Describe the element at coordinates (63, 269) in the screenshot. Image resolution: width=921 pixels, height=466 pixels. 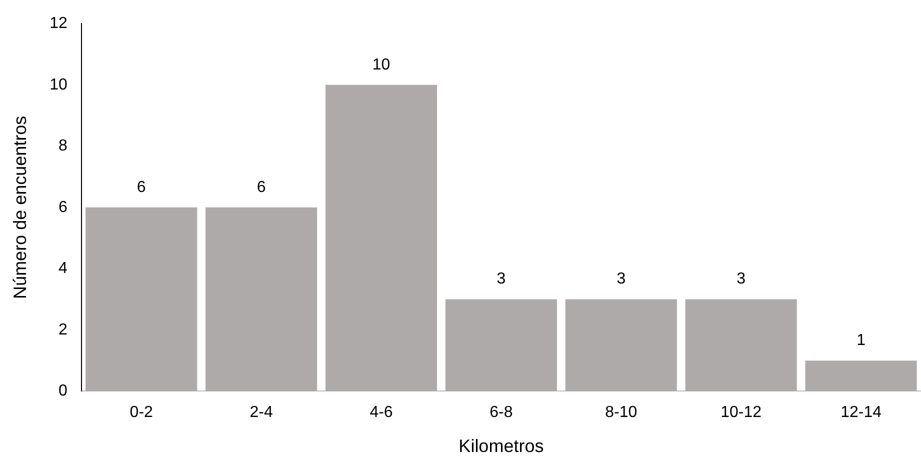
I see `y-tick-label: 4` at that location.